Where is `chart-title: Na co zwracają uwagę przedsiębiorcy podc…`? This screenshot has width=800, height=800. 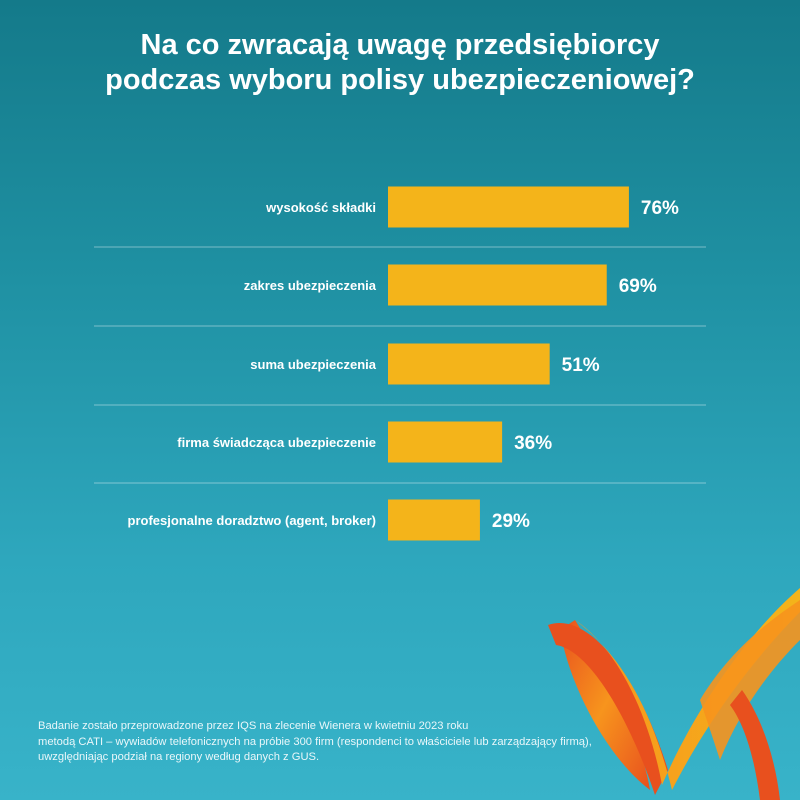
chart-title: Na co zwracają uwagę przedsiębiorcy podc… is located at coordinates (400, 63).